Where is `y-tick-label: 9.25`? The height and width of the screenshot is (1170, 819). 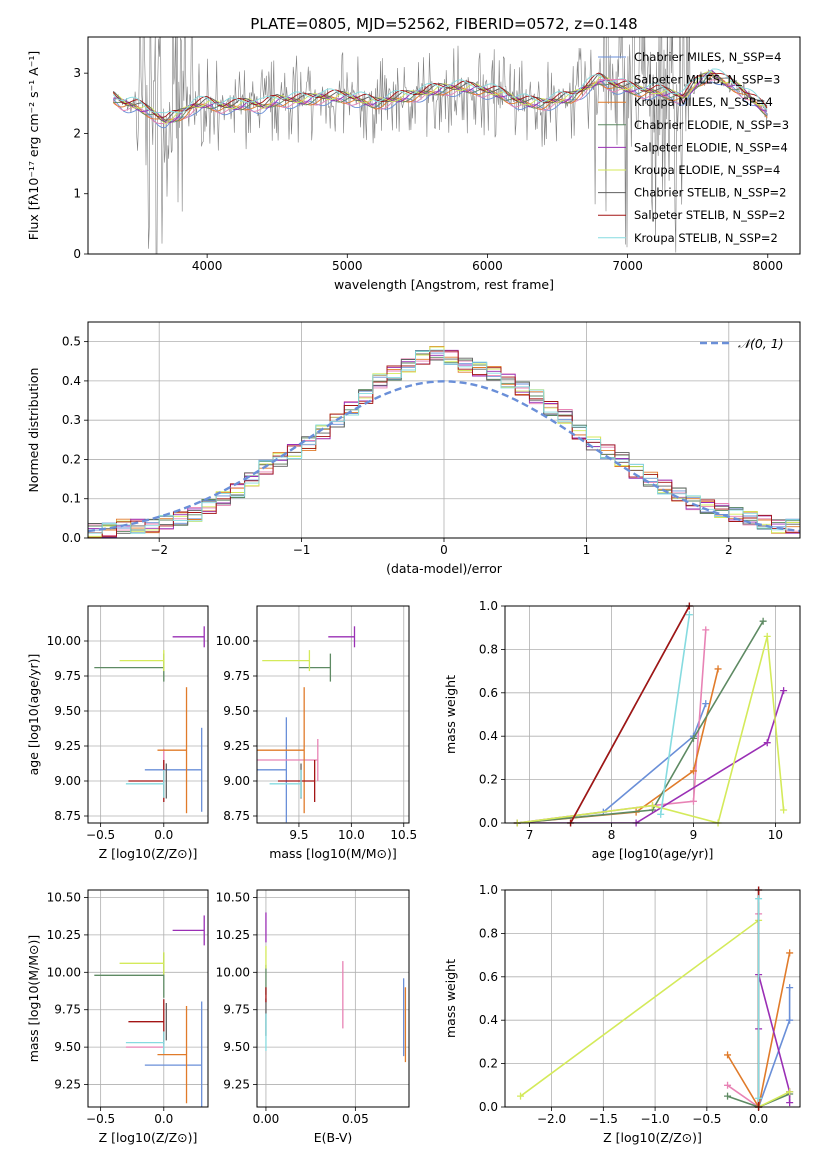
y-tick-label: 9.25 is located at coordinates (236, 746).